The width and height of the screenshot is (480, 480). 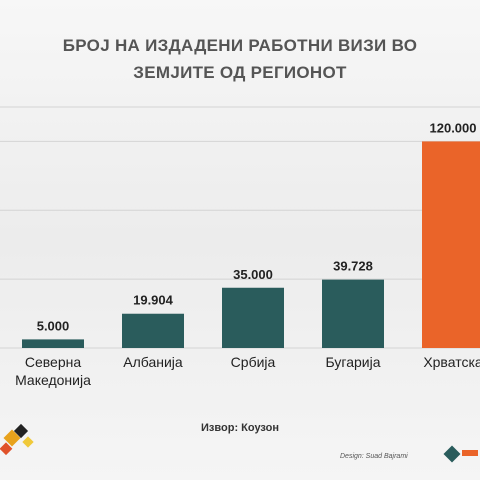 I want to click on value-label: 19.904, so click(x=153, y=300).